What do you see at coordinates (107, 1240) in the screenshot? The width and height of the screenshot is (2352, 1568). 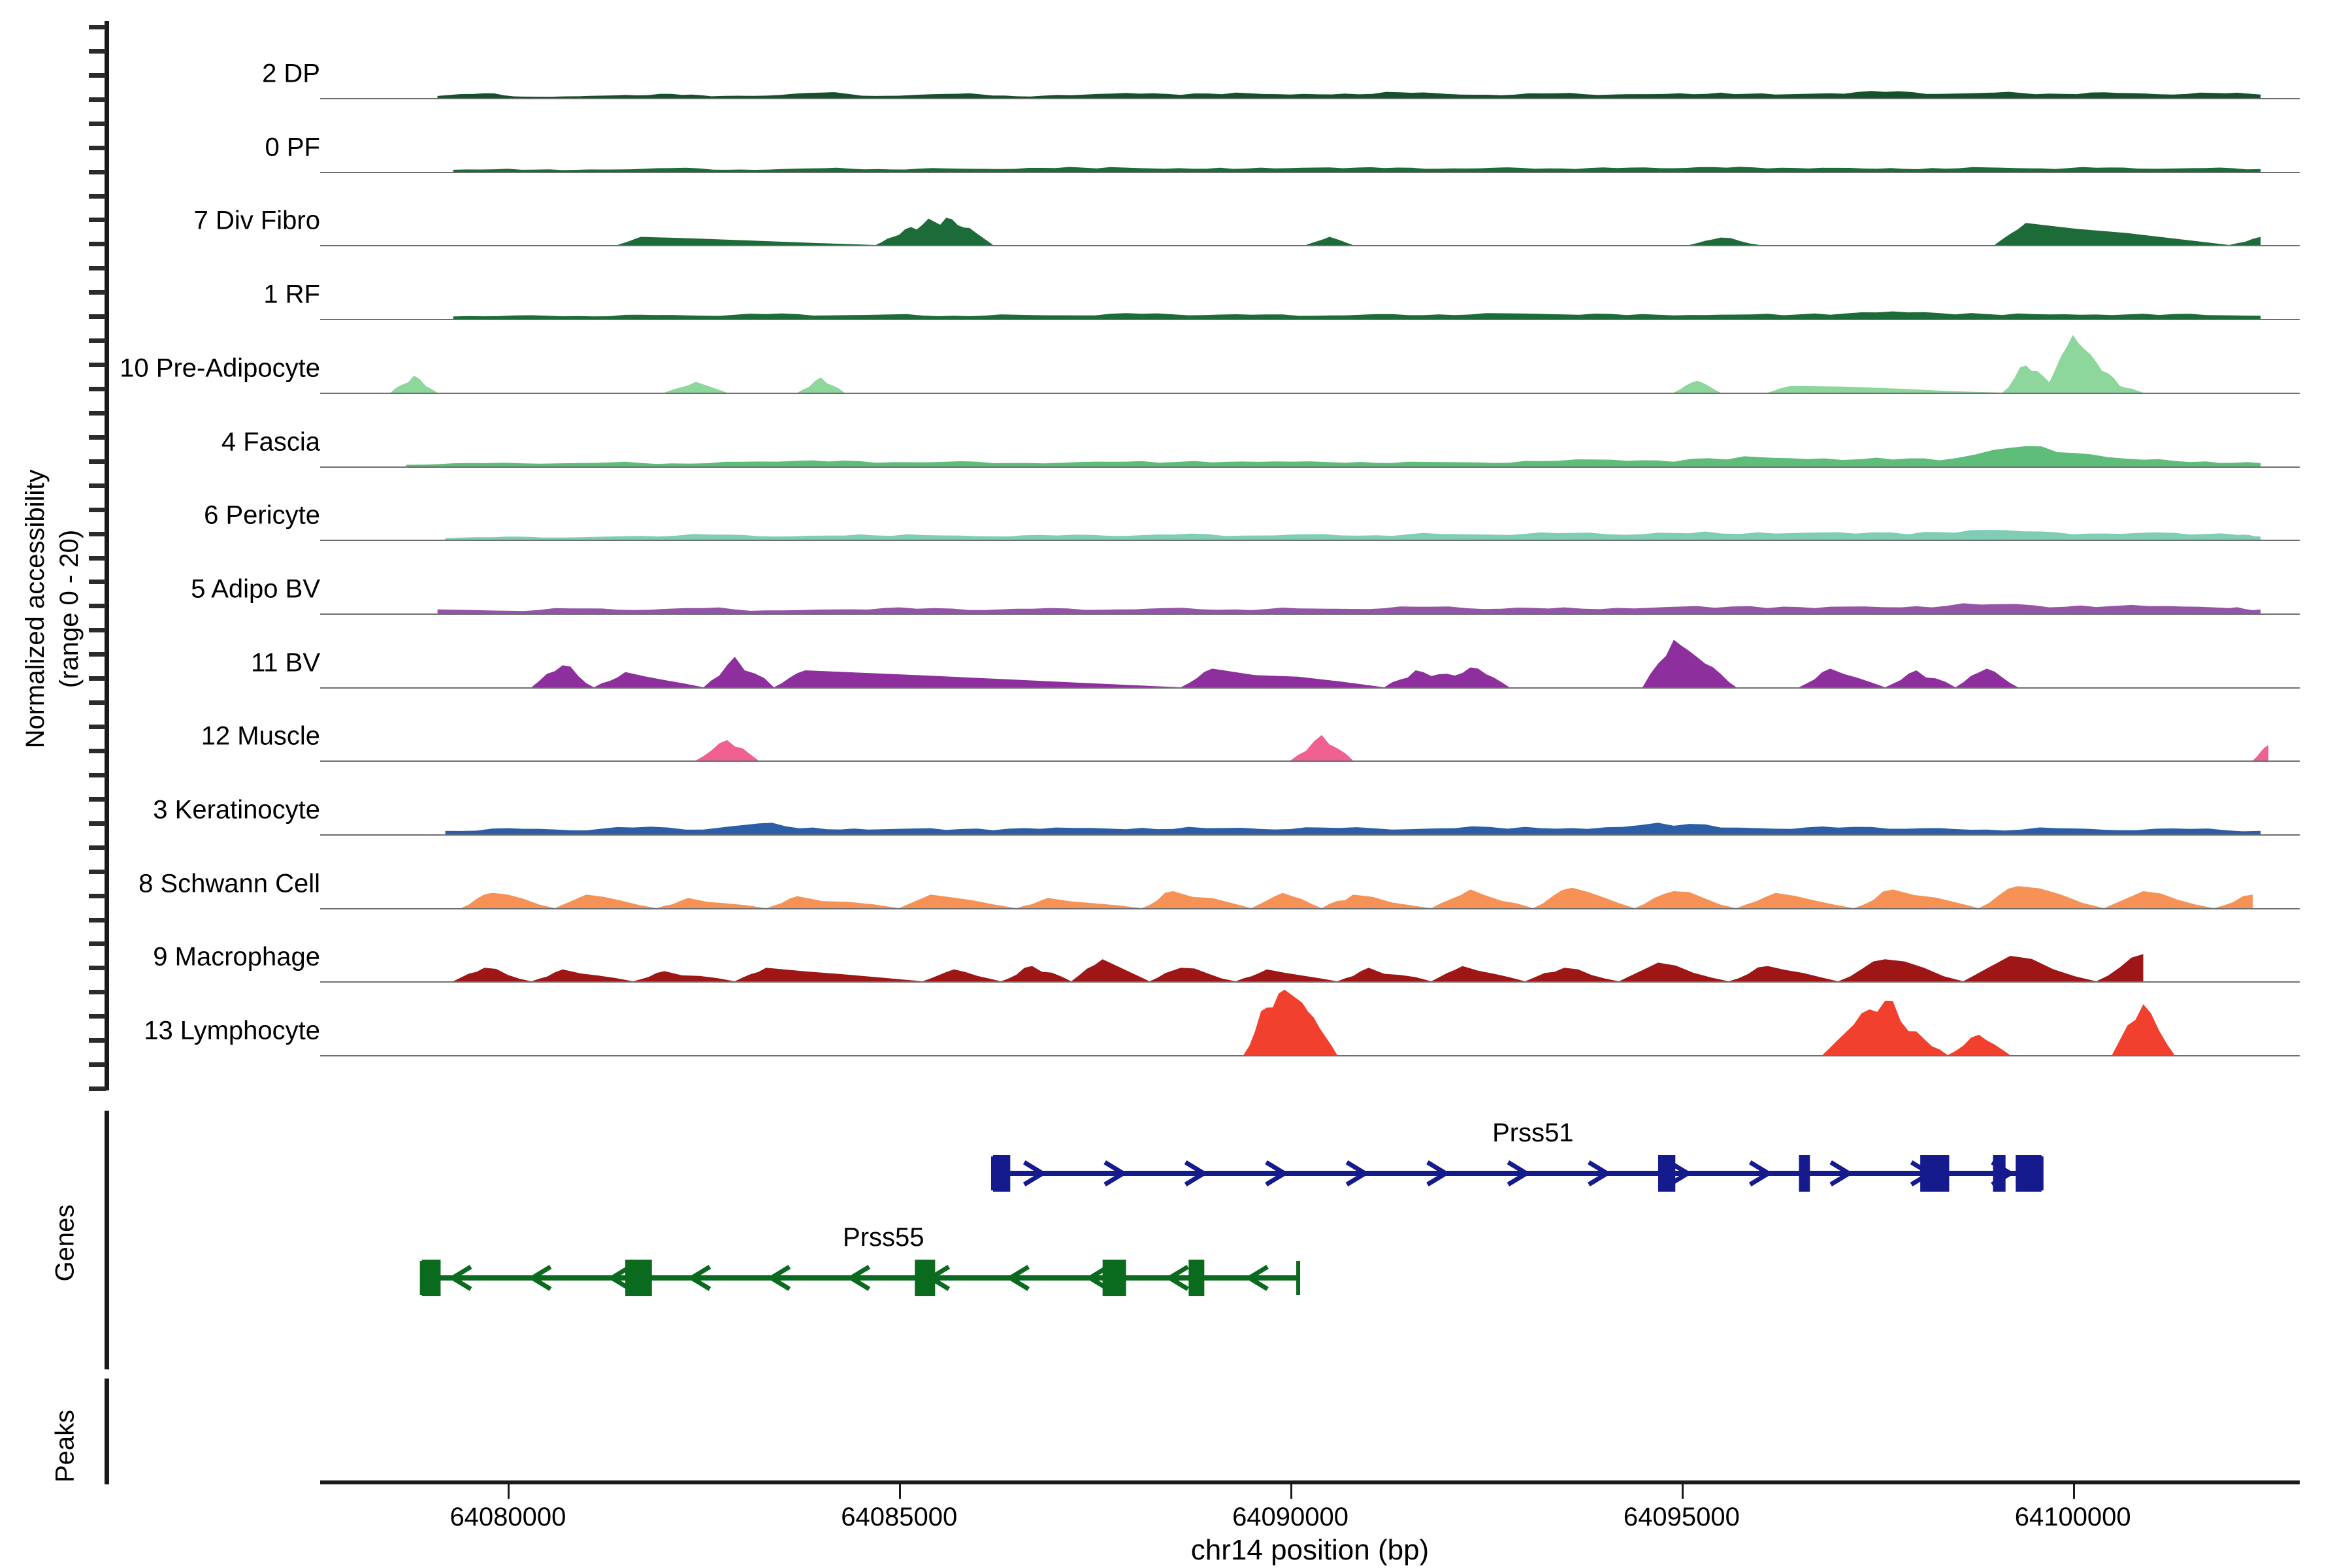 I see `genes-spine` at bounding box center [107, 1240].